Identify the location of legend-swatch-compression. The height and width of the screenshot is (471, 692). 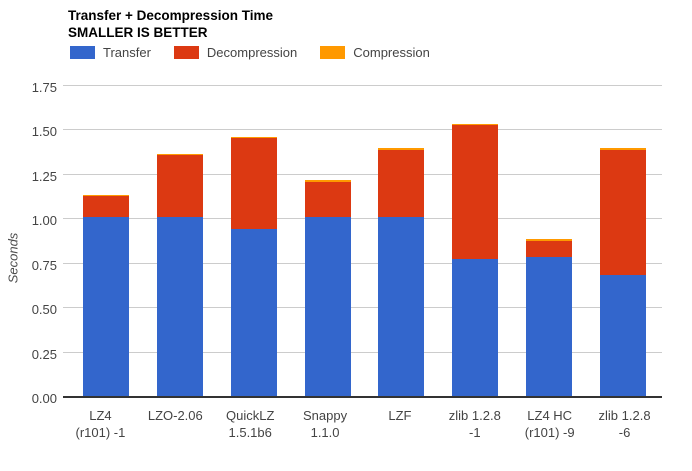
(333, 52).